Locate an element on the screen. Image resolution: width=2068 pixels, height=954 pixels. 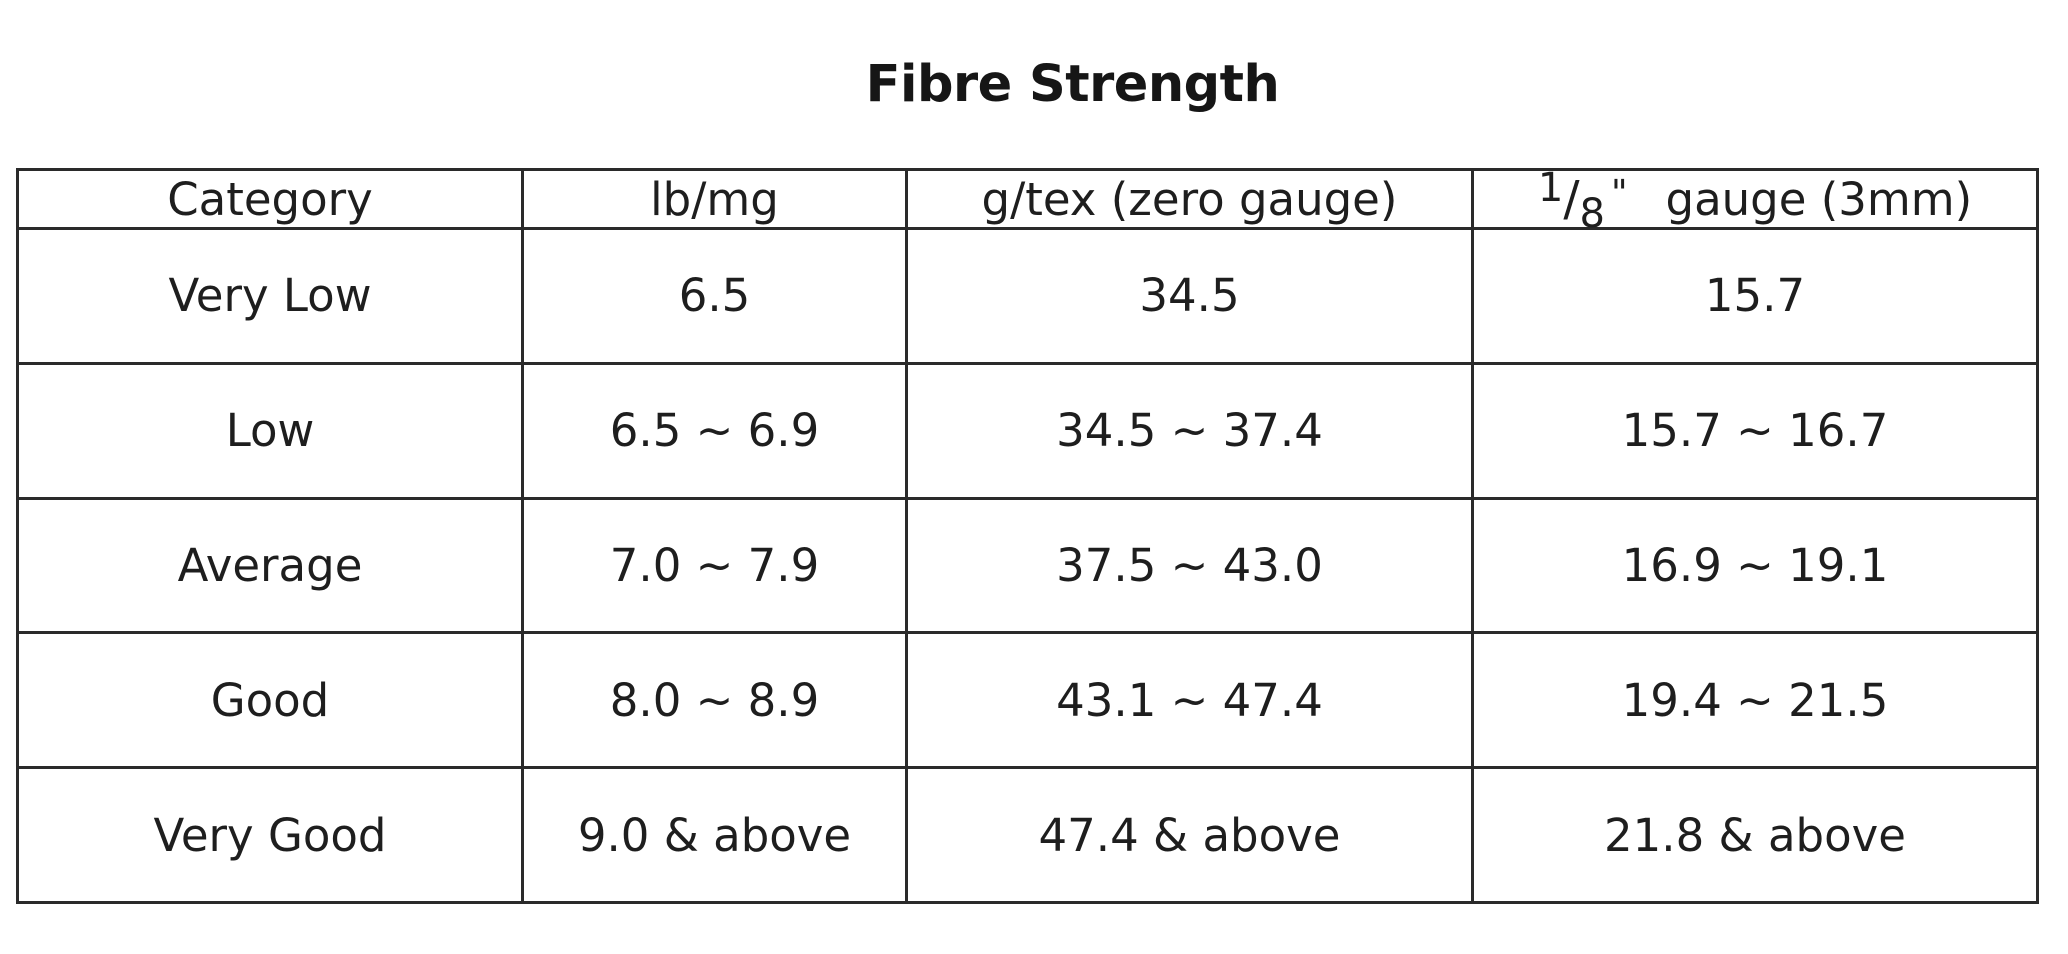
fraction-slash: / is located at coordinates (1571, 199).